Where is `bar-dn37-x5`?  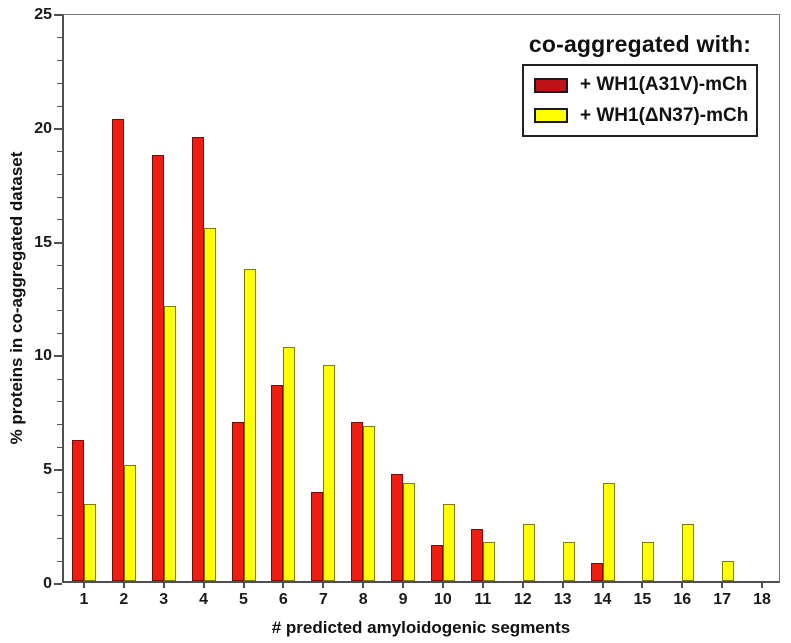 bar-dn37-x5 is located at coordinates (249, 425).